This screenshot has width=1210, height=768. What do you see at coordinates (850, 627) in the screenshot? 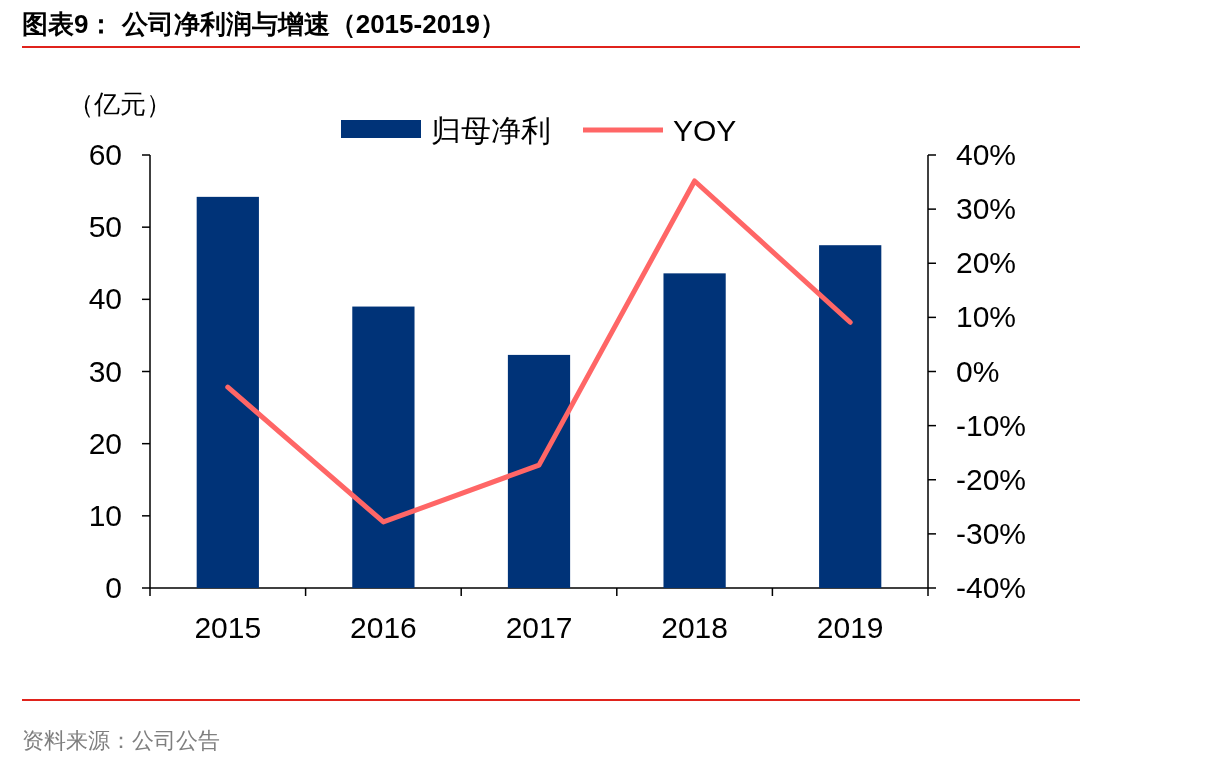
I see `x-tick-label: 2019` at bounding box center [850, 627].